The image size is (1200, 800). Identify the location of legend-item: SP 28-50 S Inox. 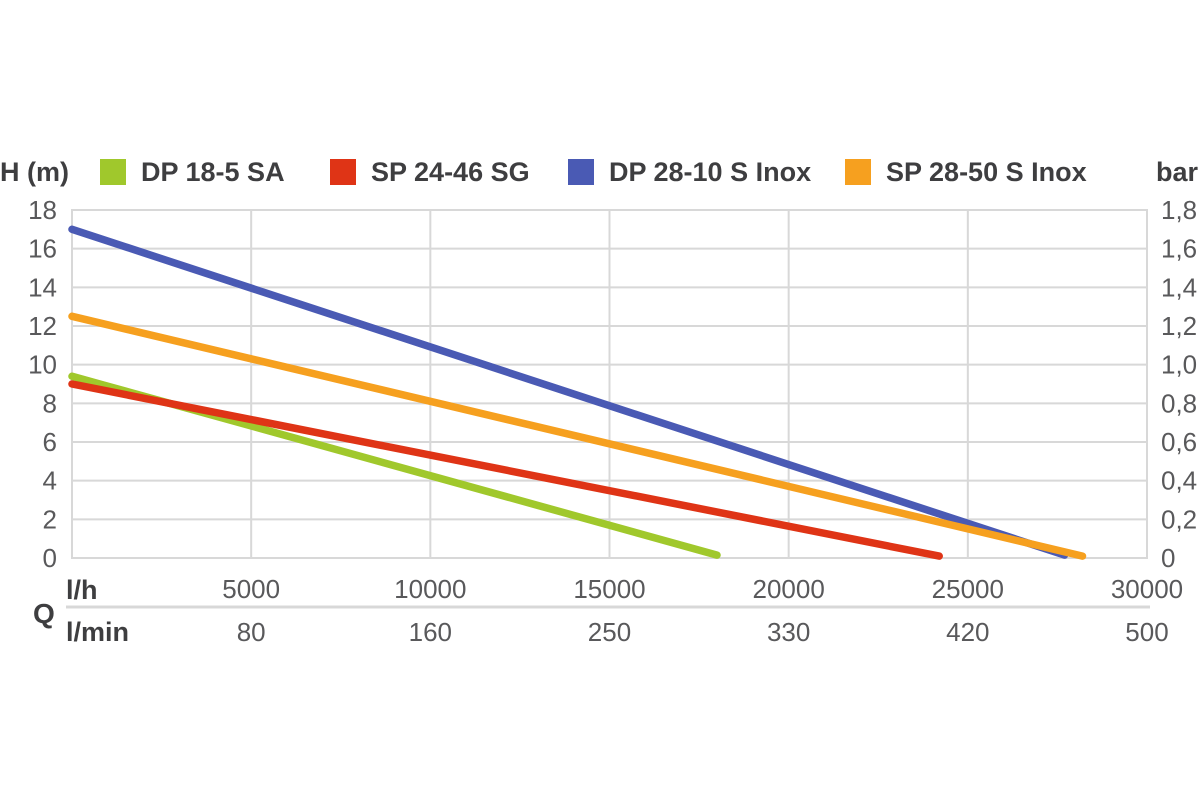
(966, 172).